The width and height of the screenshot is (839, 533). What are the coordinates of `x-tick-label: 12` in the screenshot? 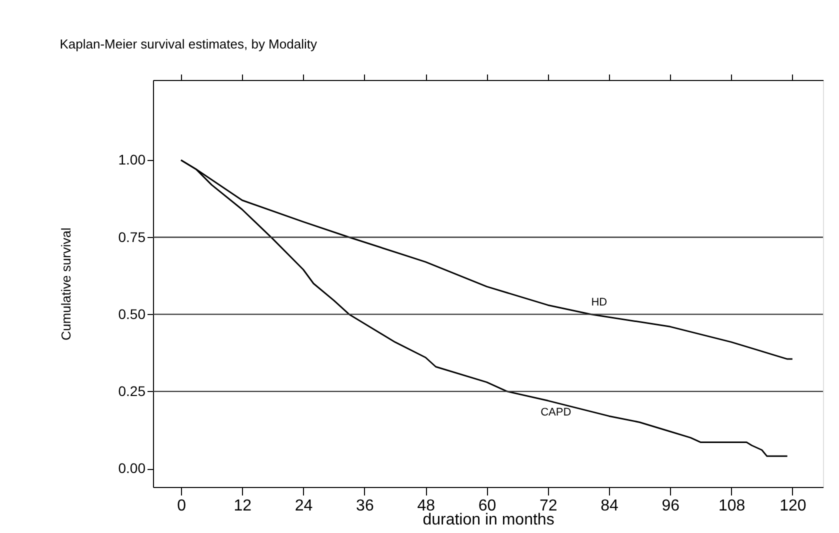 It's located at (243, 506).